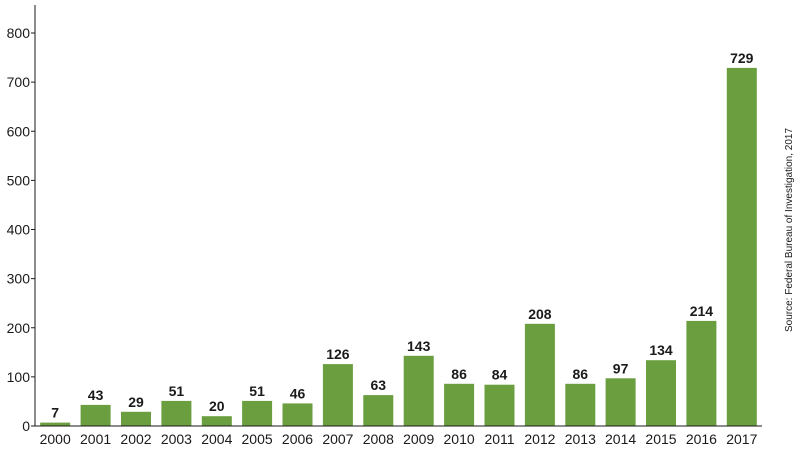 The height and width of the screenshot is (450, 800). I want to click on data-label-2011: 84, so click(500, 375).